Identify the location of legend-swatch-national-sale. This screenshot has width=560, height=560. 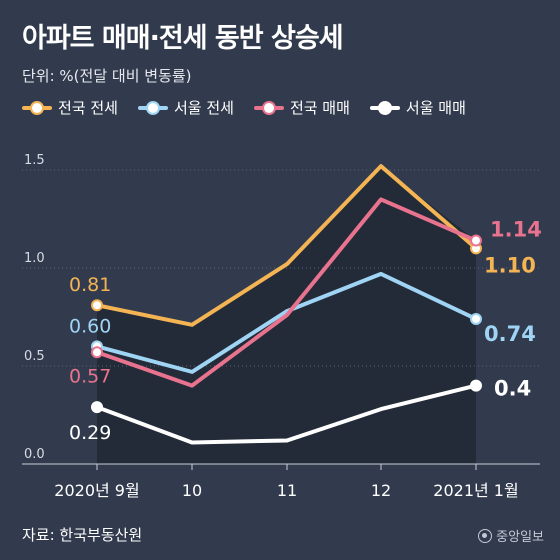
(268, 107).